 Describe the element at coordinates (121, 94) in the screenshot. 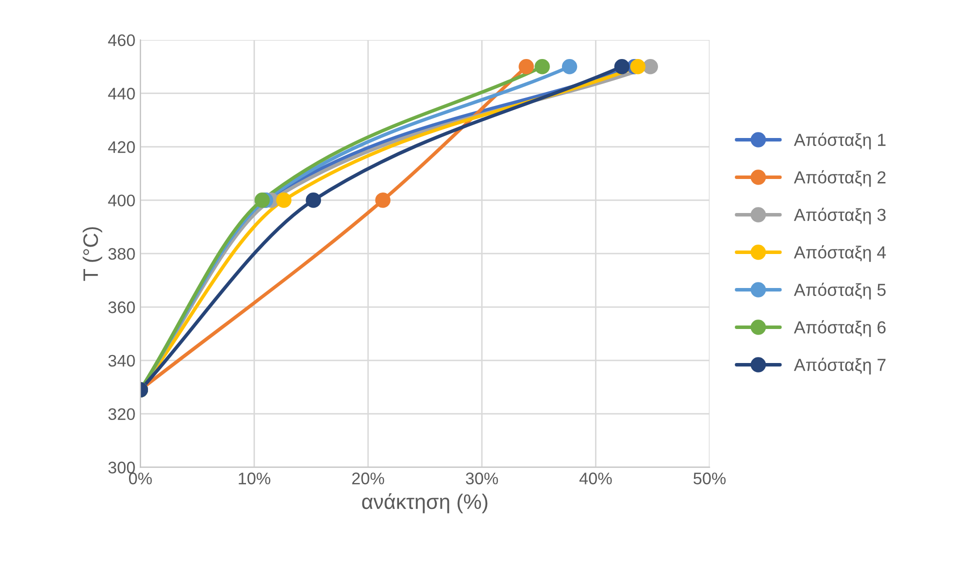

I see `y-tick-label: 440` at that location.